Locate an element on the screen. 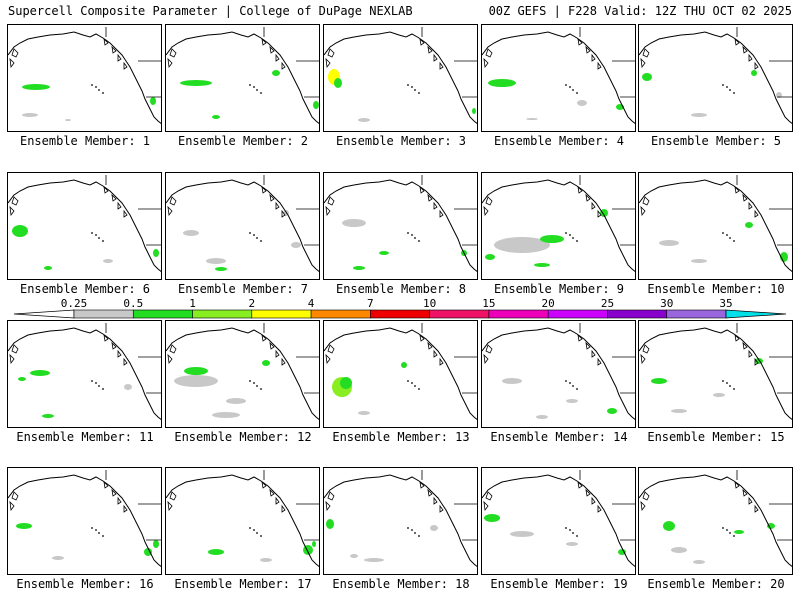 The height and width of the screenshot is (600, 800). ensemble-member-label: Ensemble Member: 12 is located at coordinates (243, 437).